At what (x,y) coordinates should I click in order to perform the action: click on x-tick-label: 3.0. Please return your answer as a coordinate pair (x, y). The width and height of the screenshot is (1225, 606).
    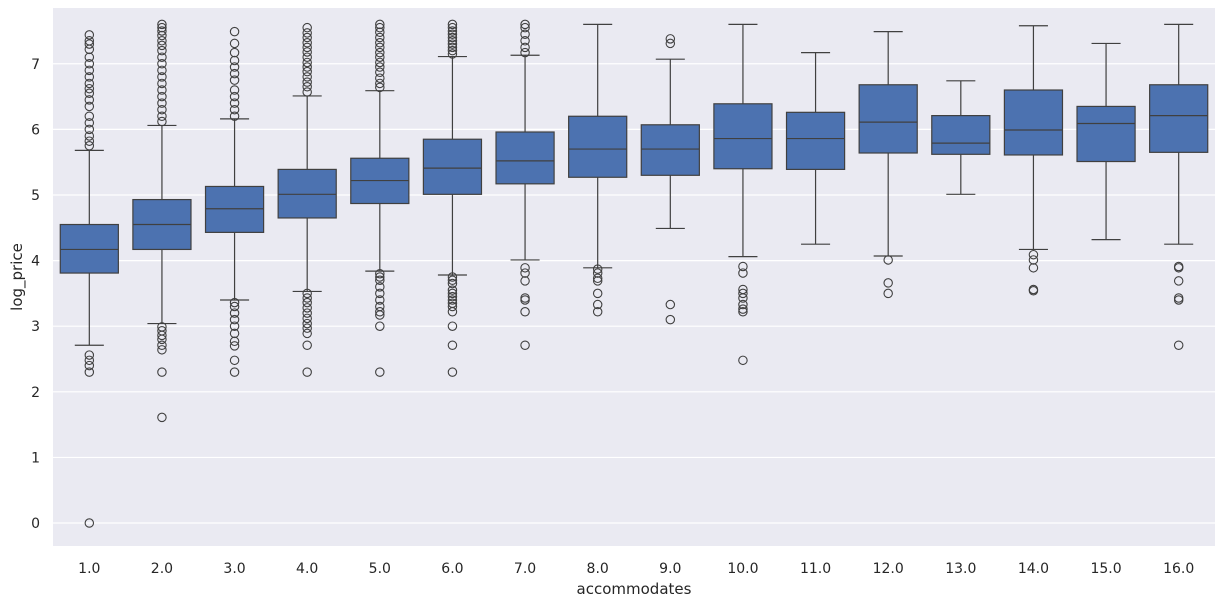
    Looking at the image, I should click on (234, 569).